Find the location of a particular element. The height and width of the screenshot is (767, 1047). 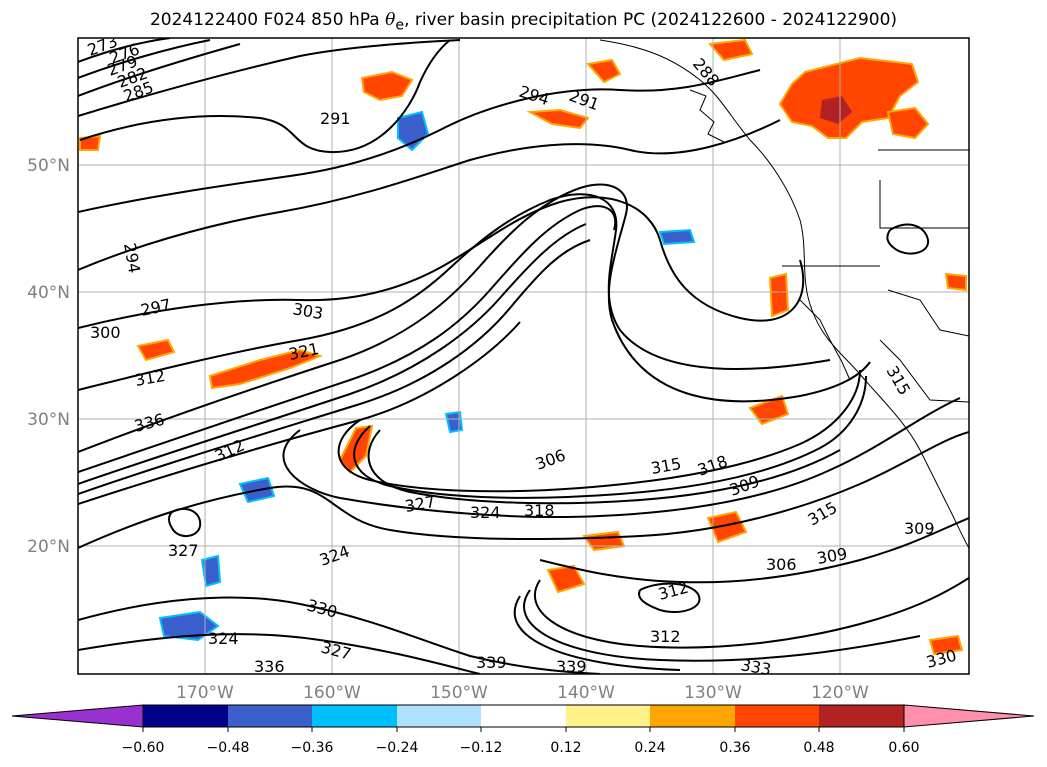

lat-label-30n: 30°N is located at coordinates (48, 420).